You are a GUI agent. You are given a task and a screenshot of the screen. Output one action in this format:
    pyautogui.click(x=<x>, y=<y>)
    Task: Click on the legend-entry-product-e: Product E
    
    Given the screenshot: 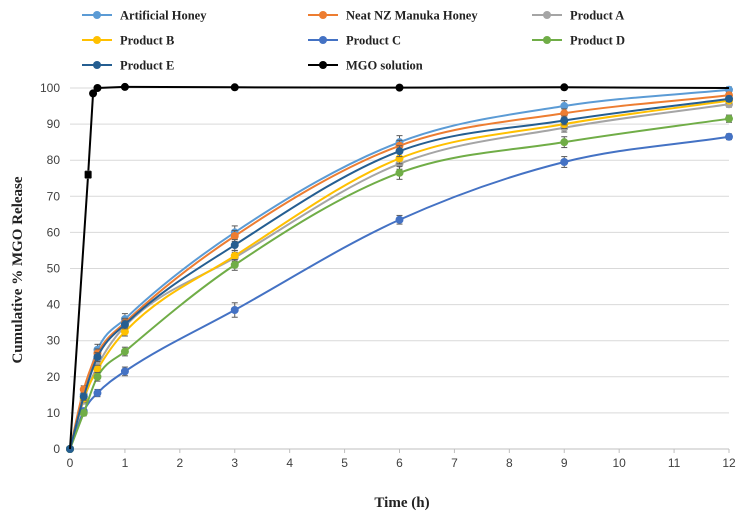 What is the action you would take?
    pyautogui.click(x=128, y=66)
    